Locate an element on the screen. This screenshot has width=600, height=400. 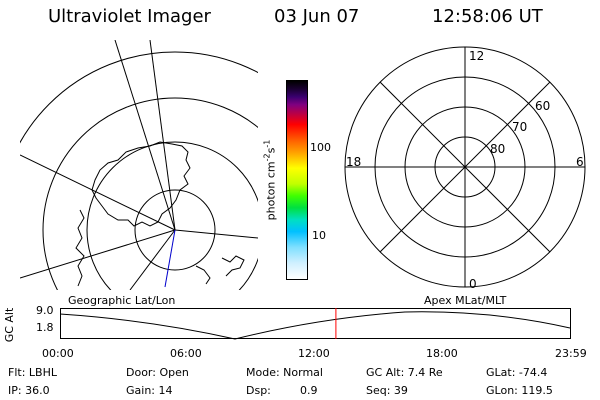
time-label: 12:58:06 UT is located at coordinates (487, 16).